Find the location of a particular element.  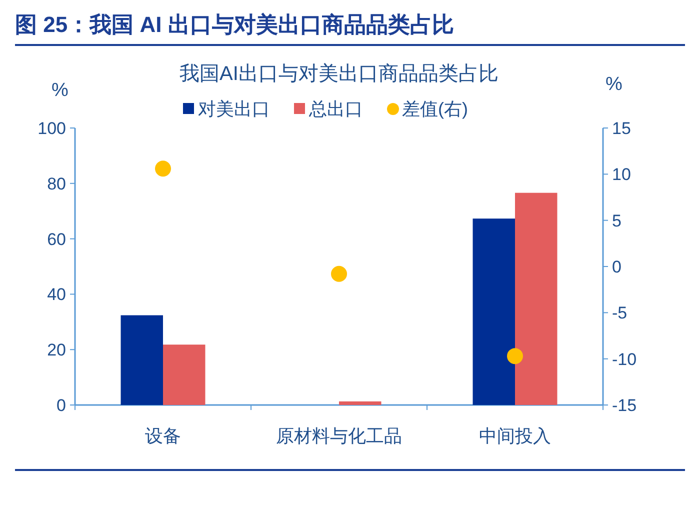

y2-tick-label: 0 is located at coordinates (617, 267).